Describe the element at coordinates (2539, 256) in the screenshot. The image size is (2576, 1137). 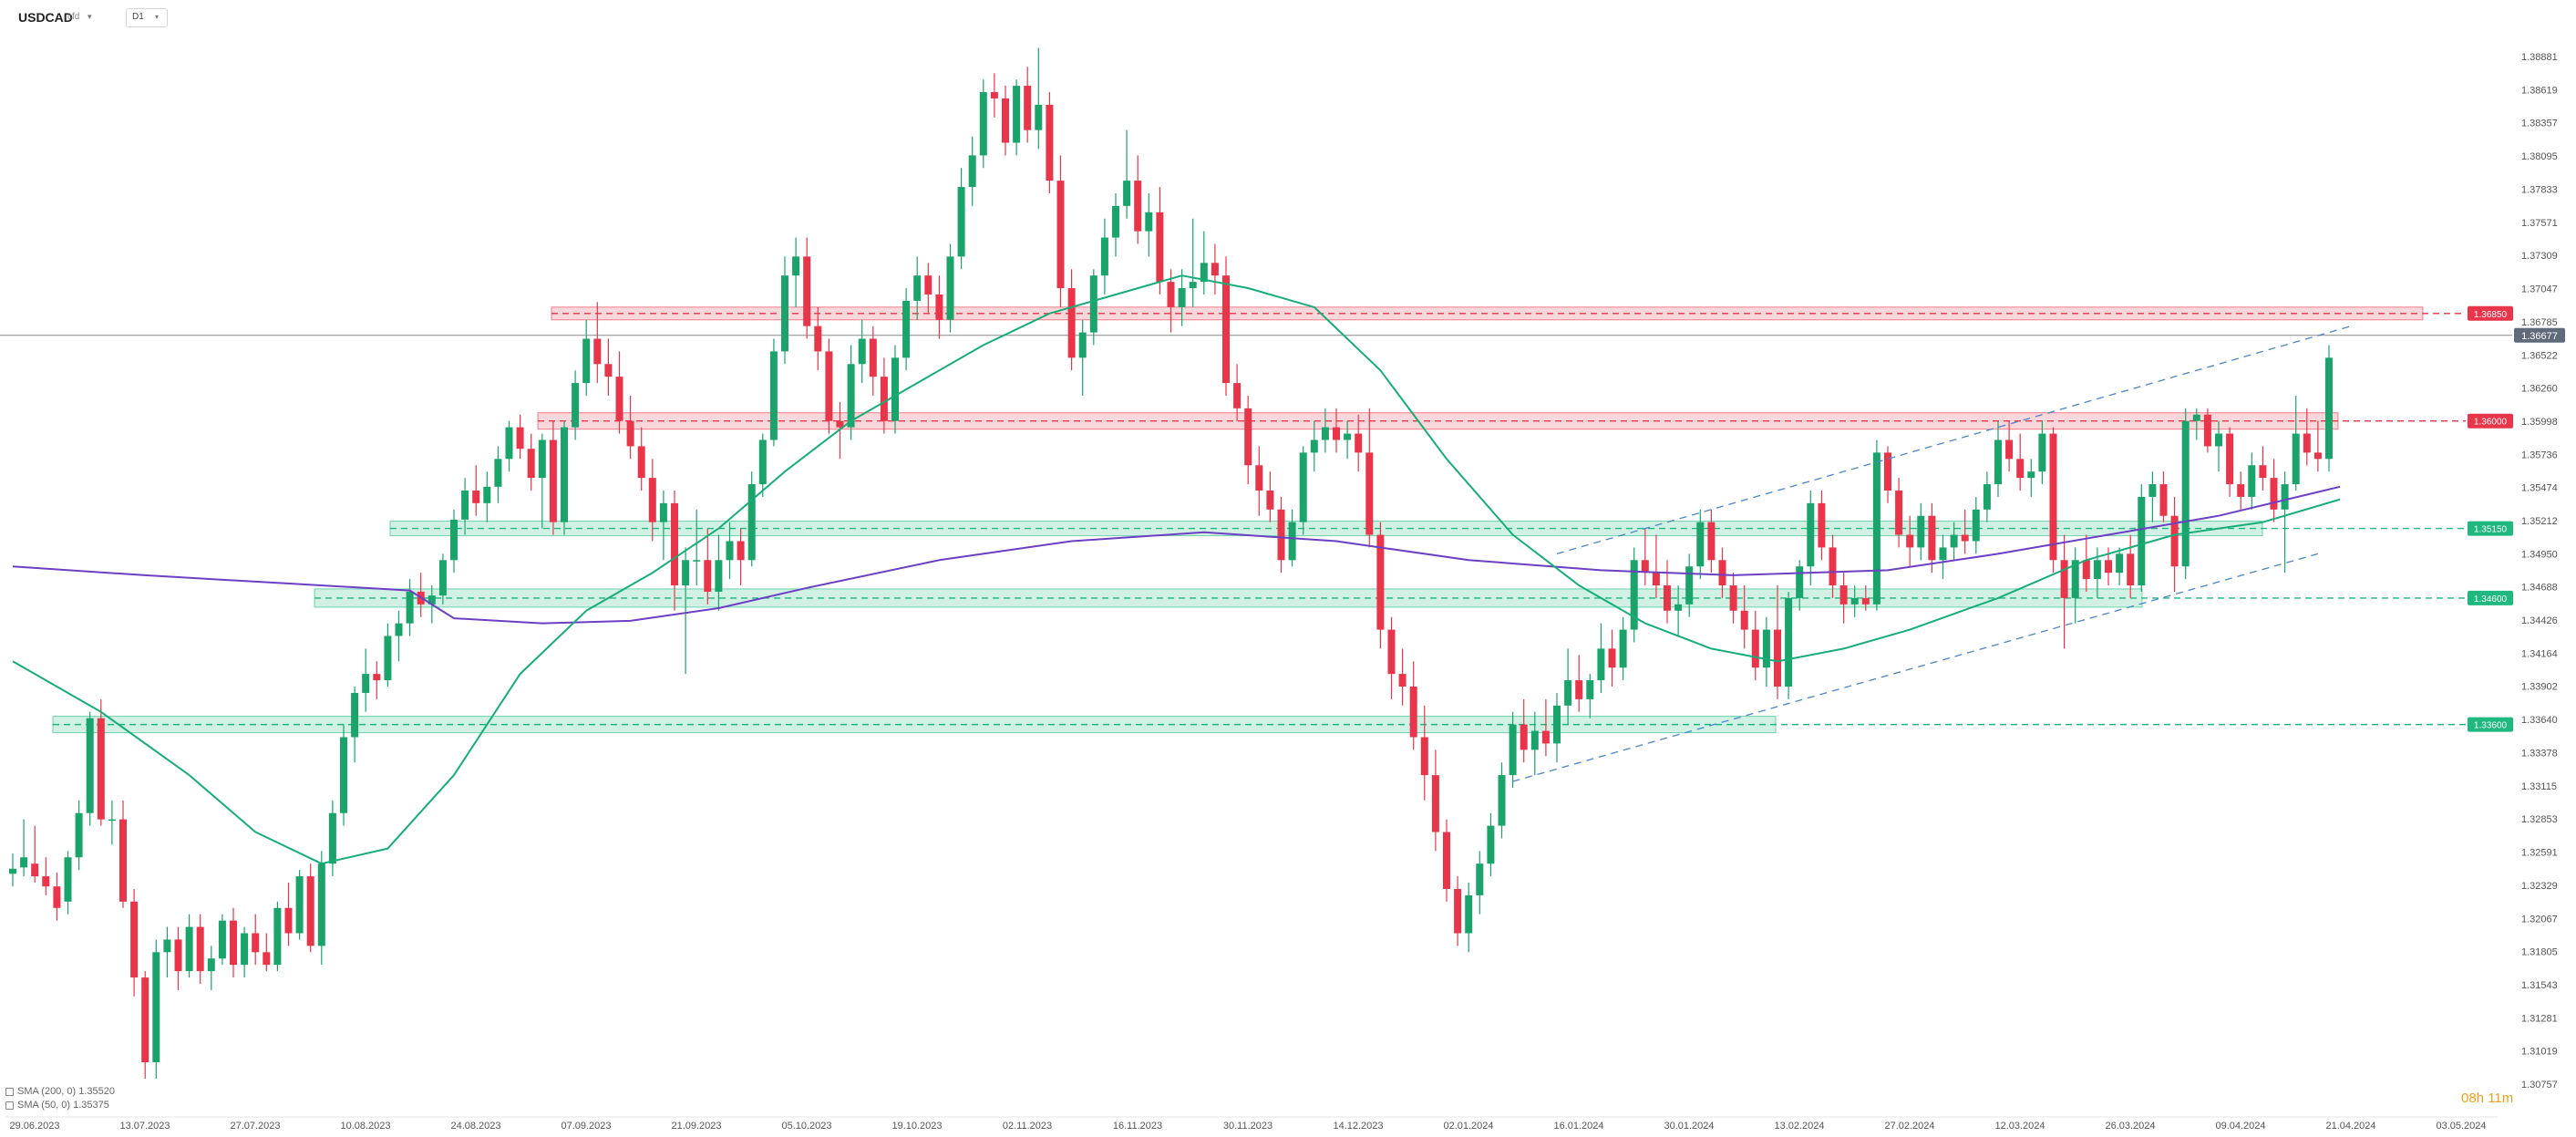
I see `y-tick-label: 1.37309` at that location.